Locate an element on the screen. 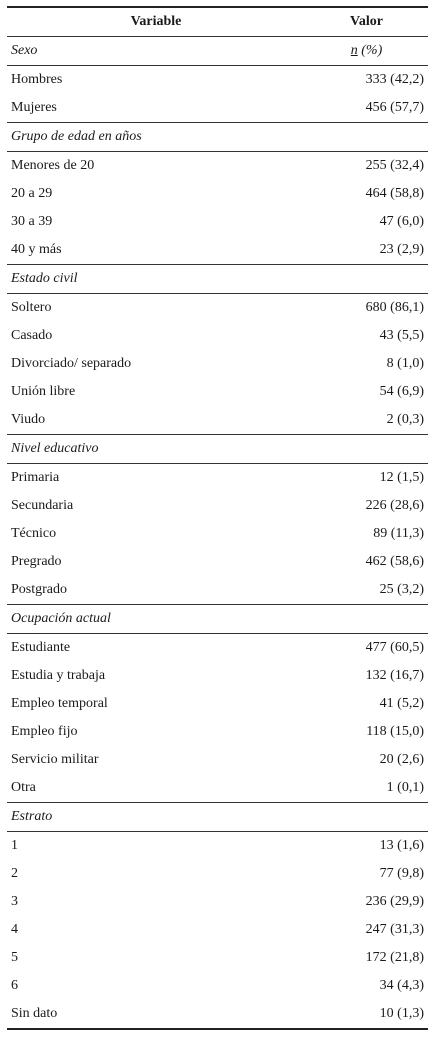 Image resolution: width=434 pixels, height=1050 pixels. section-header-row: Sexo n (%) is located at coordinates (217, 51).